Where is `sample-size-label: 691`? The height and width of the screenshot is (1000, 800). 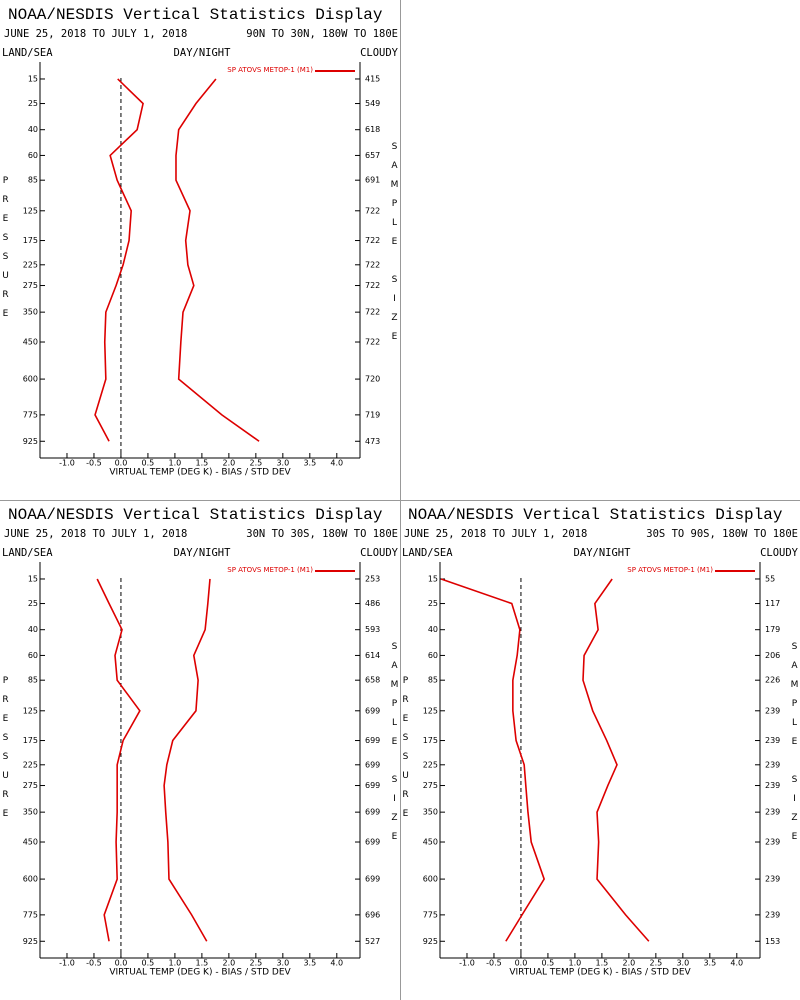 sample-size-label: 691 is located at coordinates (372, 180).